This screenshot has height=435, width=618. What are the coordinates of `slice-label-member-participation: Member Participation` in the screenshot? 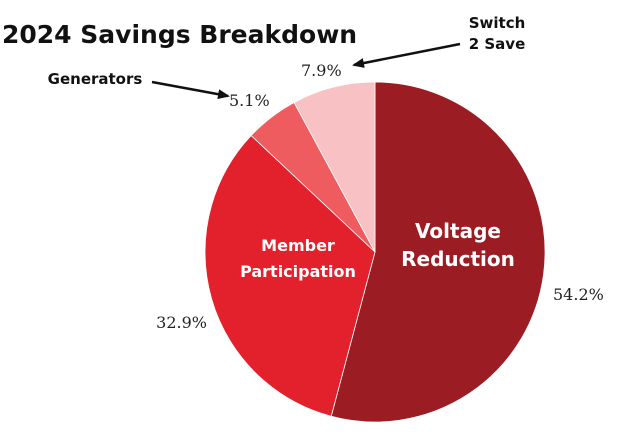 It's located at (298, 258).